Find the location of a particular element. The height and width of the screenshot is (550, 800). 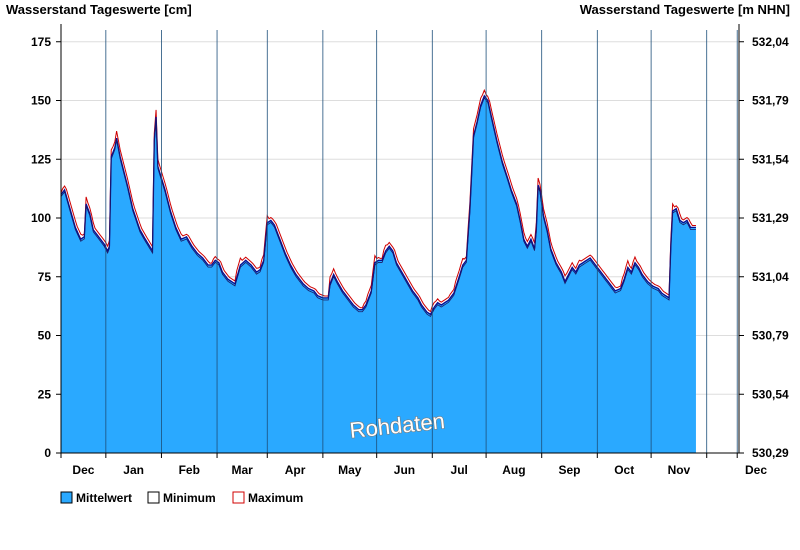

month-label: Apr is located at coordinates (295, 470).